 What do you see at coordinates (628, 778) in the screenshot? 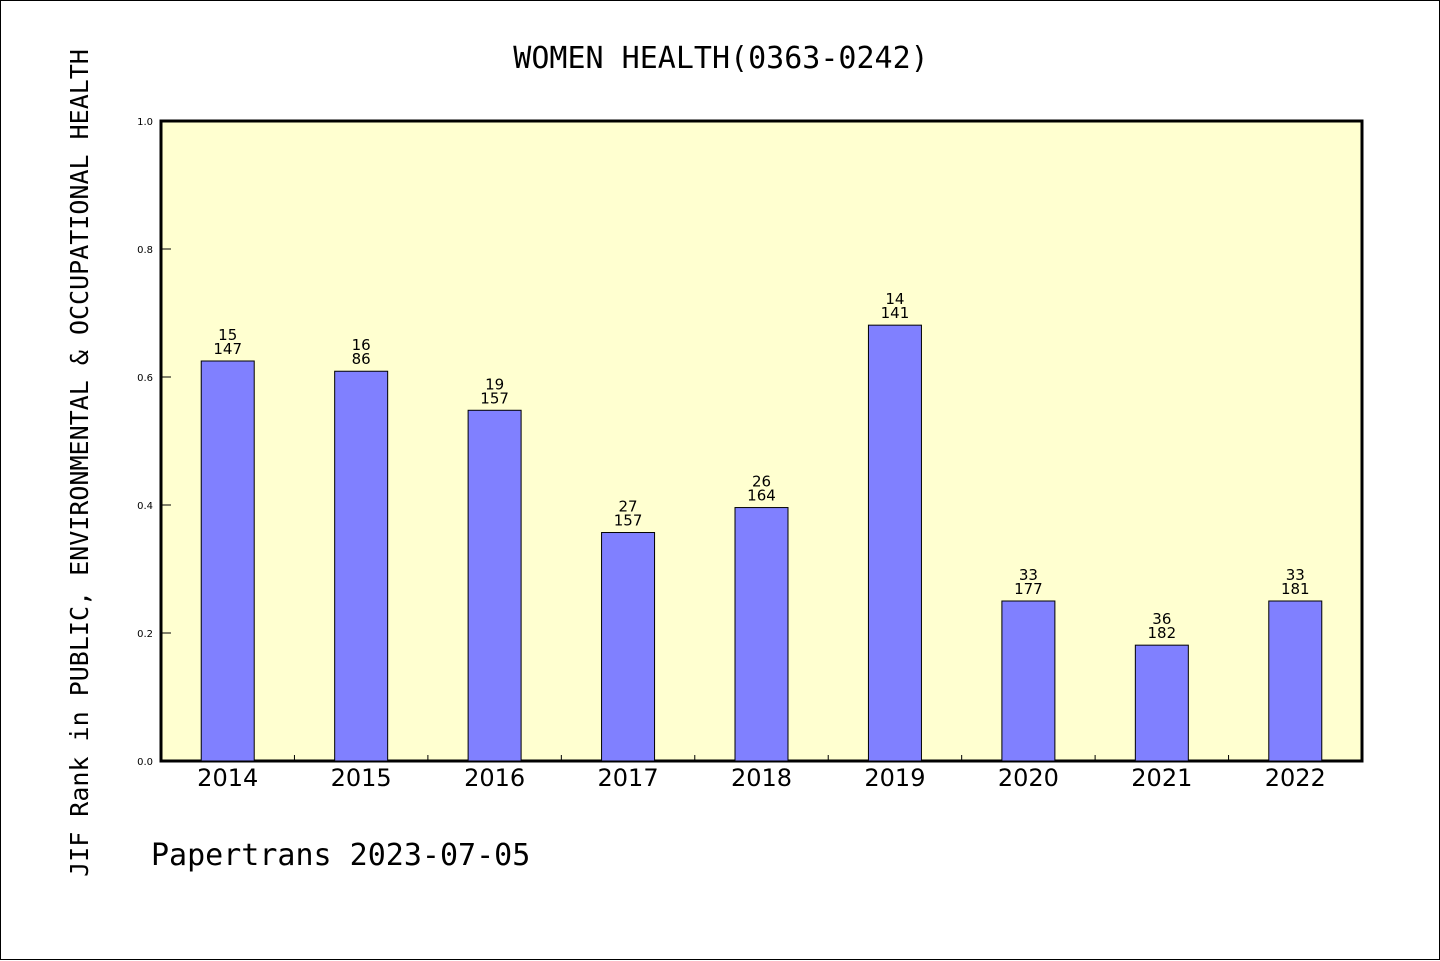
I see `x-tick-label: 2017` at bounding box center [628, 778].